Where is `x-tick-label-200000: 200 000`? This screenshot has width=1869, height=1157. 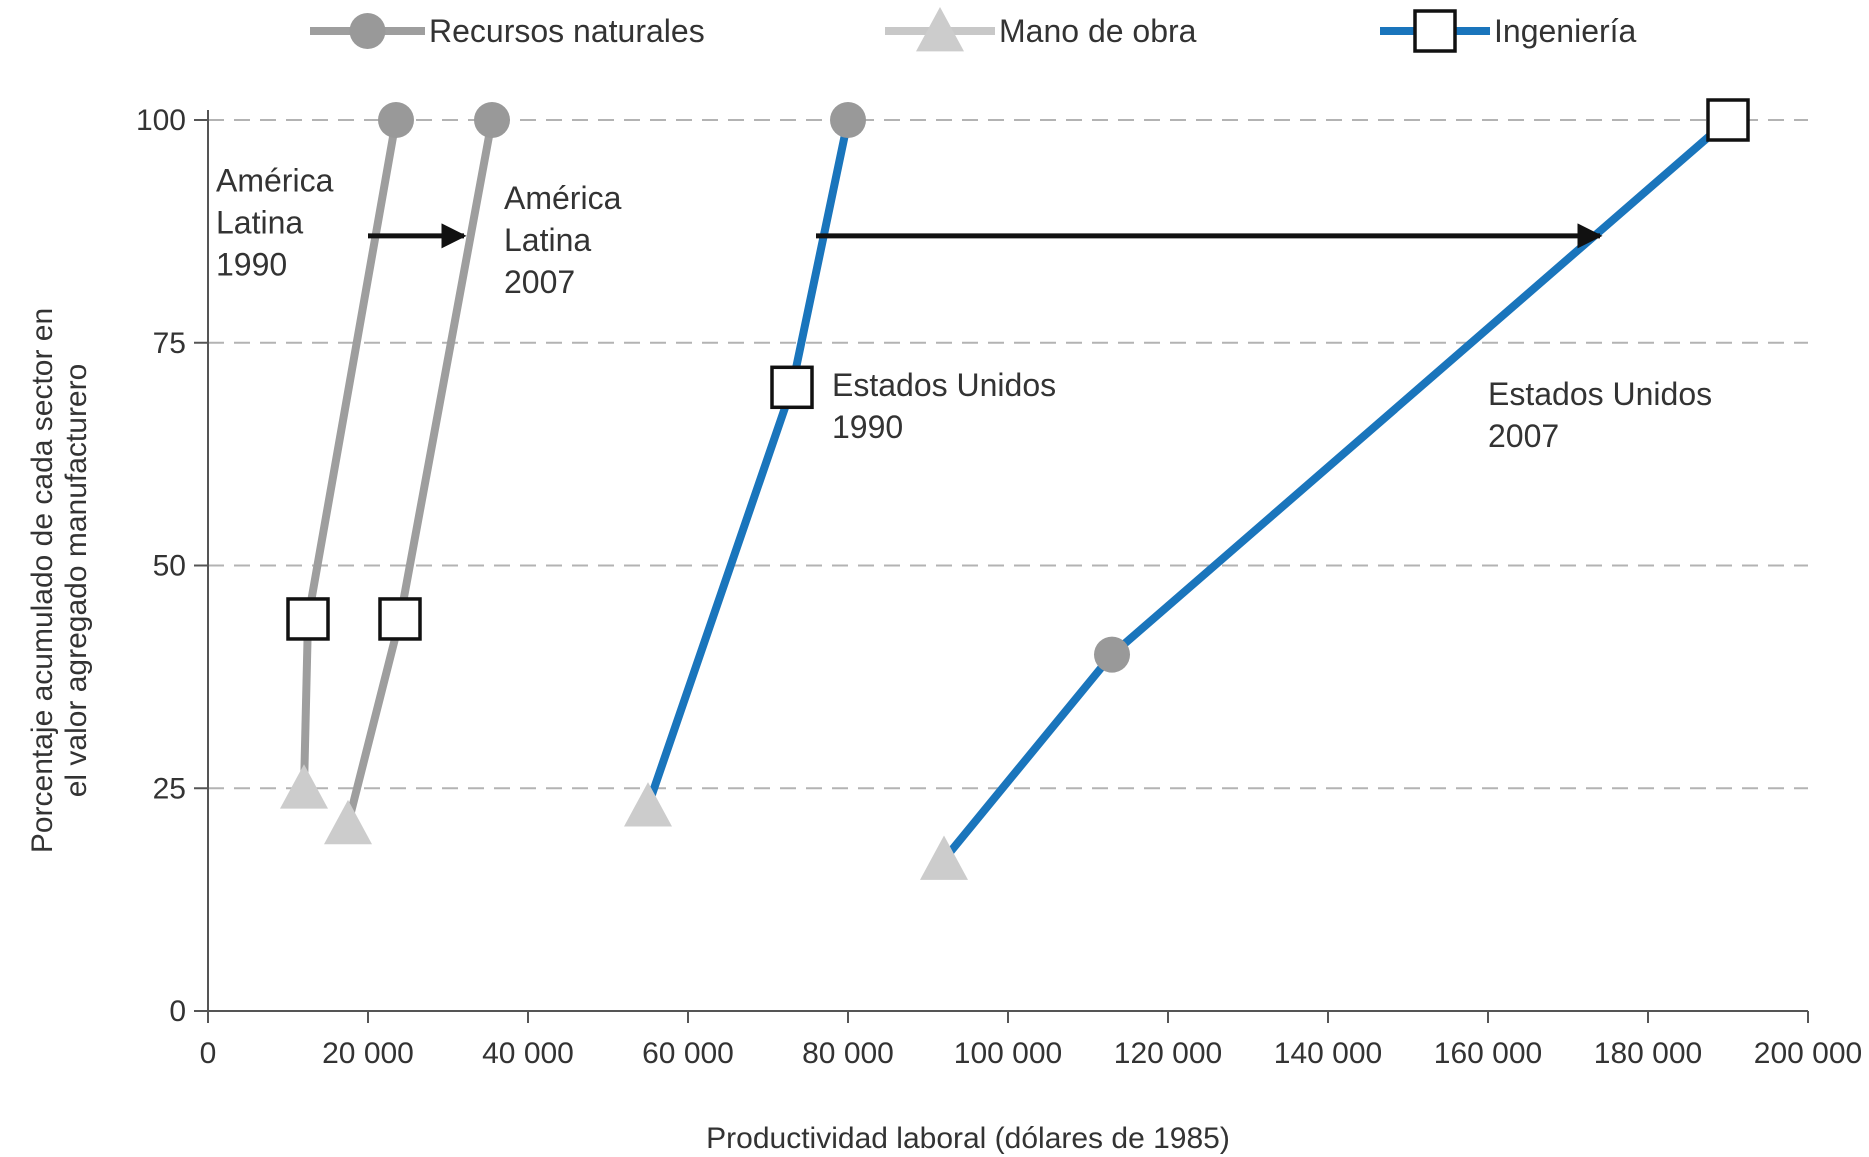
x-tick-label-200000: 200 000 is located at coordinates (1808, 1053).